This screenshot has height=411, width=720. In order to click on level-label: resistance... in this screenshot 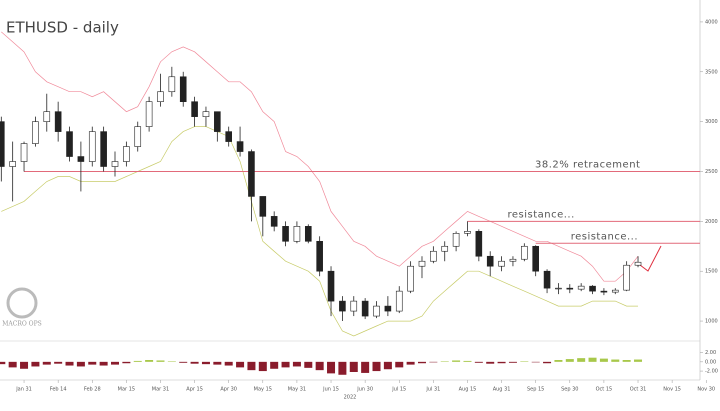, I will do `click(604, 236)`.